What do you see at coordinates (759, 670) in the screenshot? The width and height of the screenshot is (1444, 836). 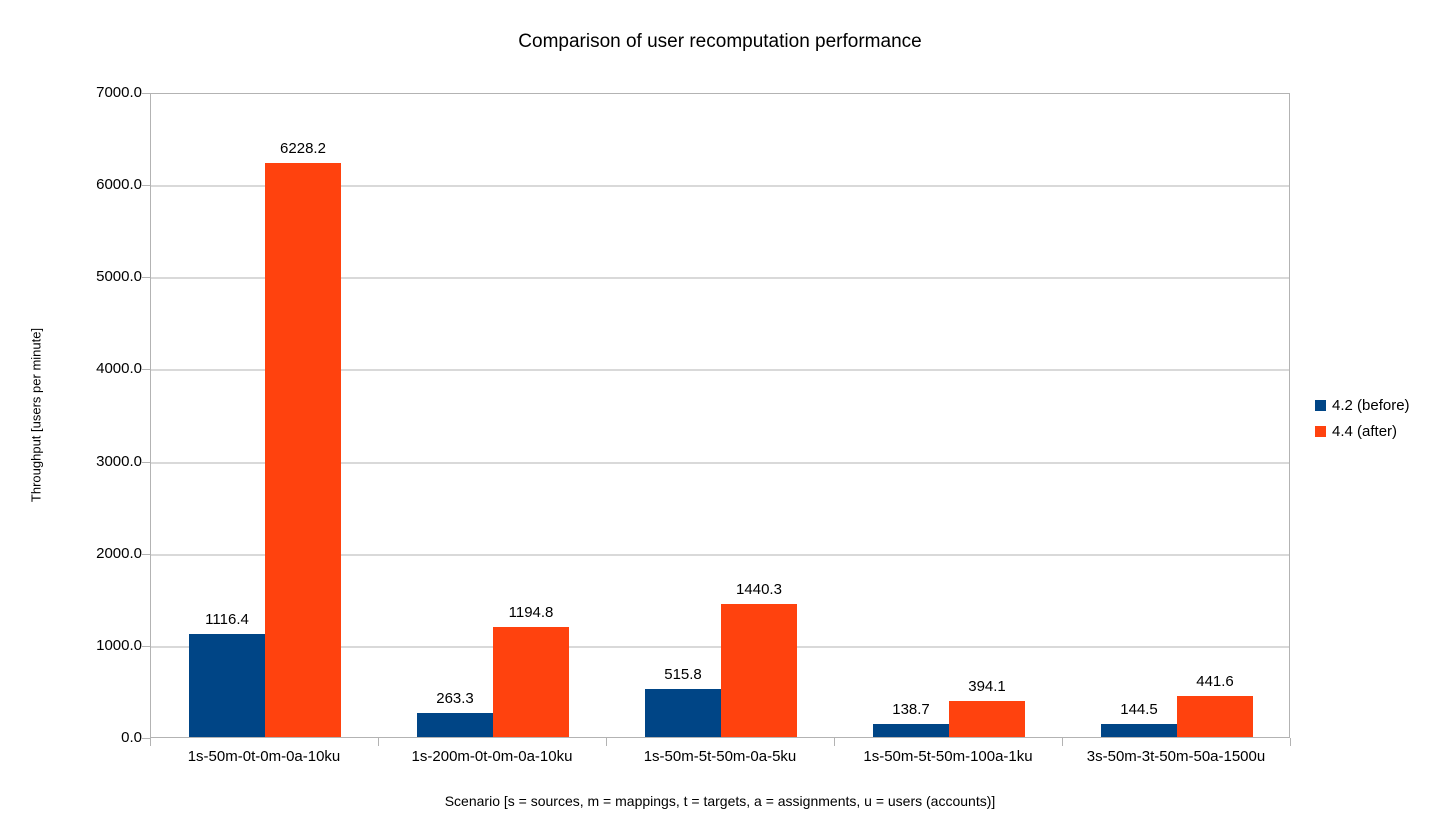 I see `bar-4-4-after--cat3` at bounding box center [759, 670].